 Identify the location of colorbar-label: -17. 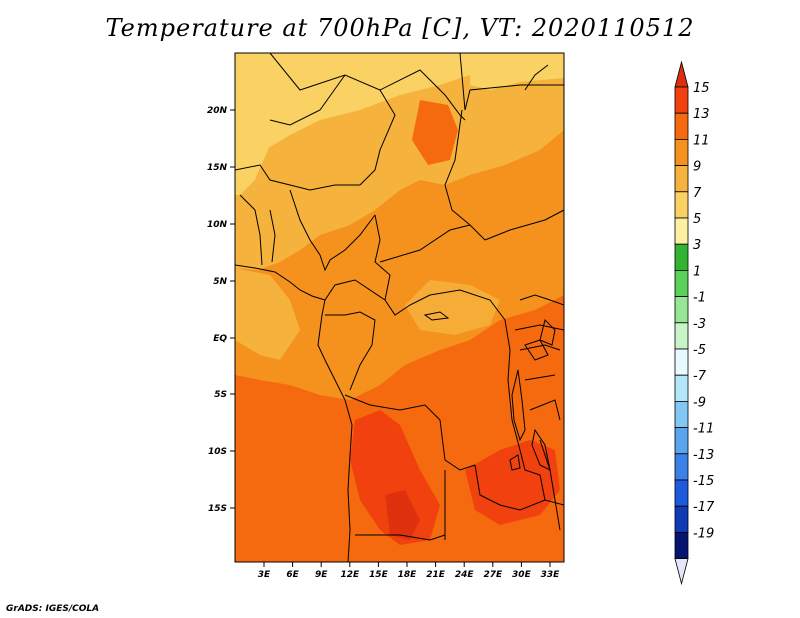
(704, 507).